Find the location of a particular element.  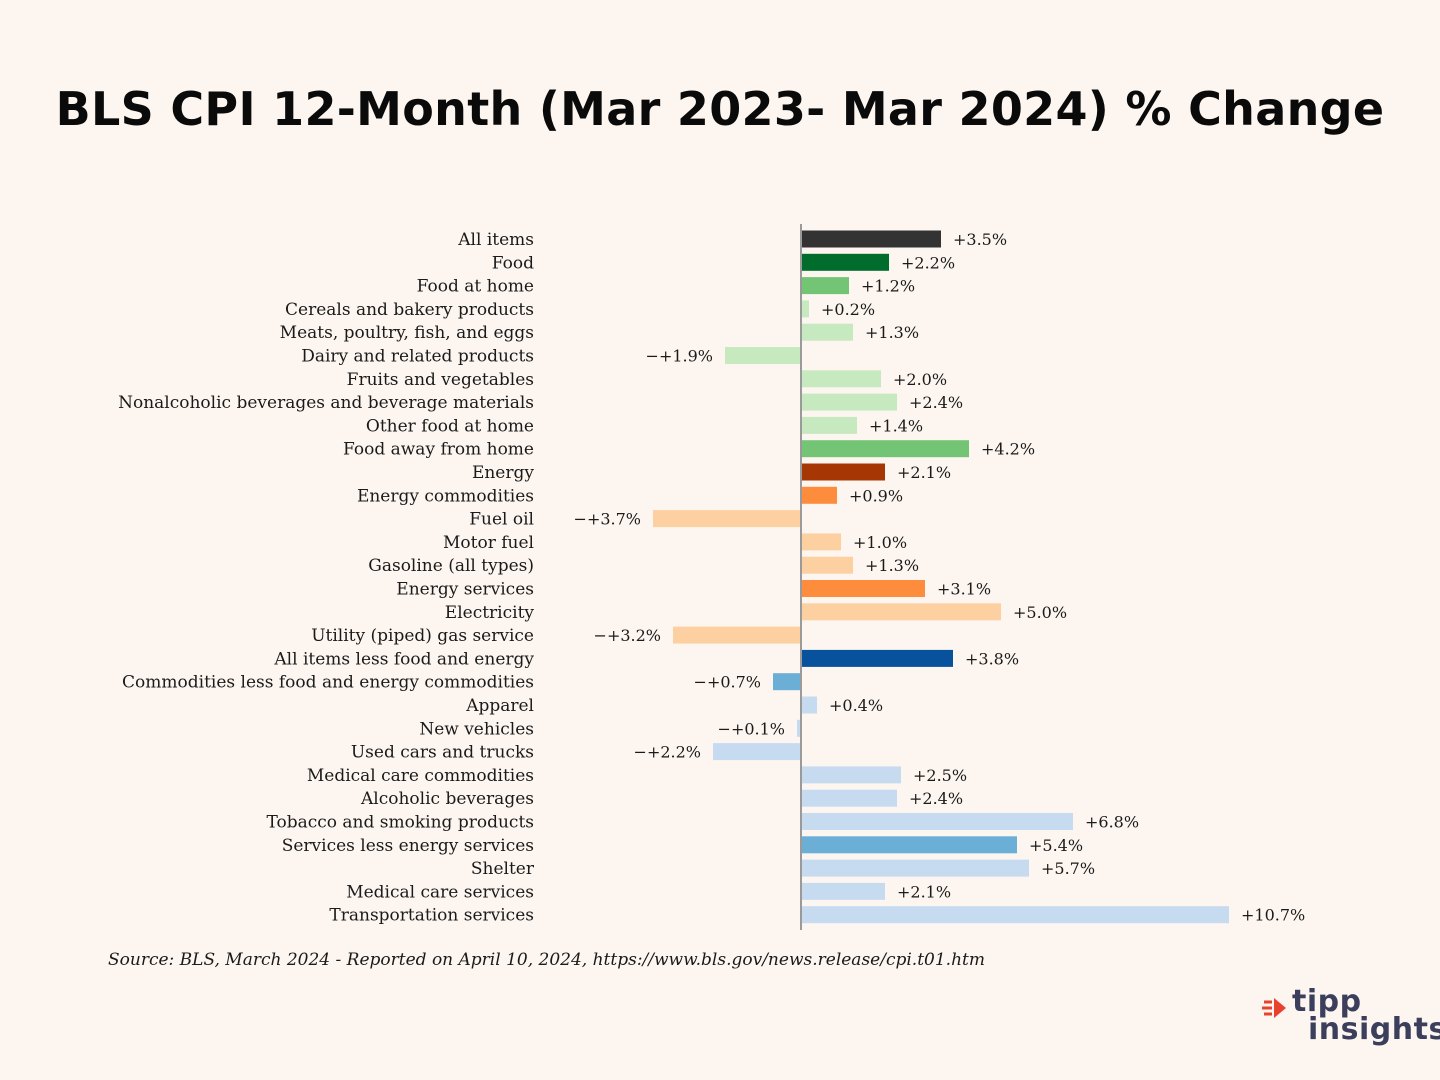

value-label-8: +1.4% is located at coordinates (896, 425).